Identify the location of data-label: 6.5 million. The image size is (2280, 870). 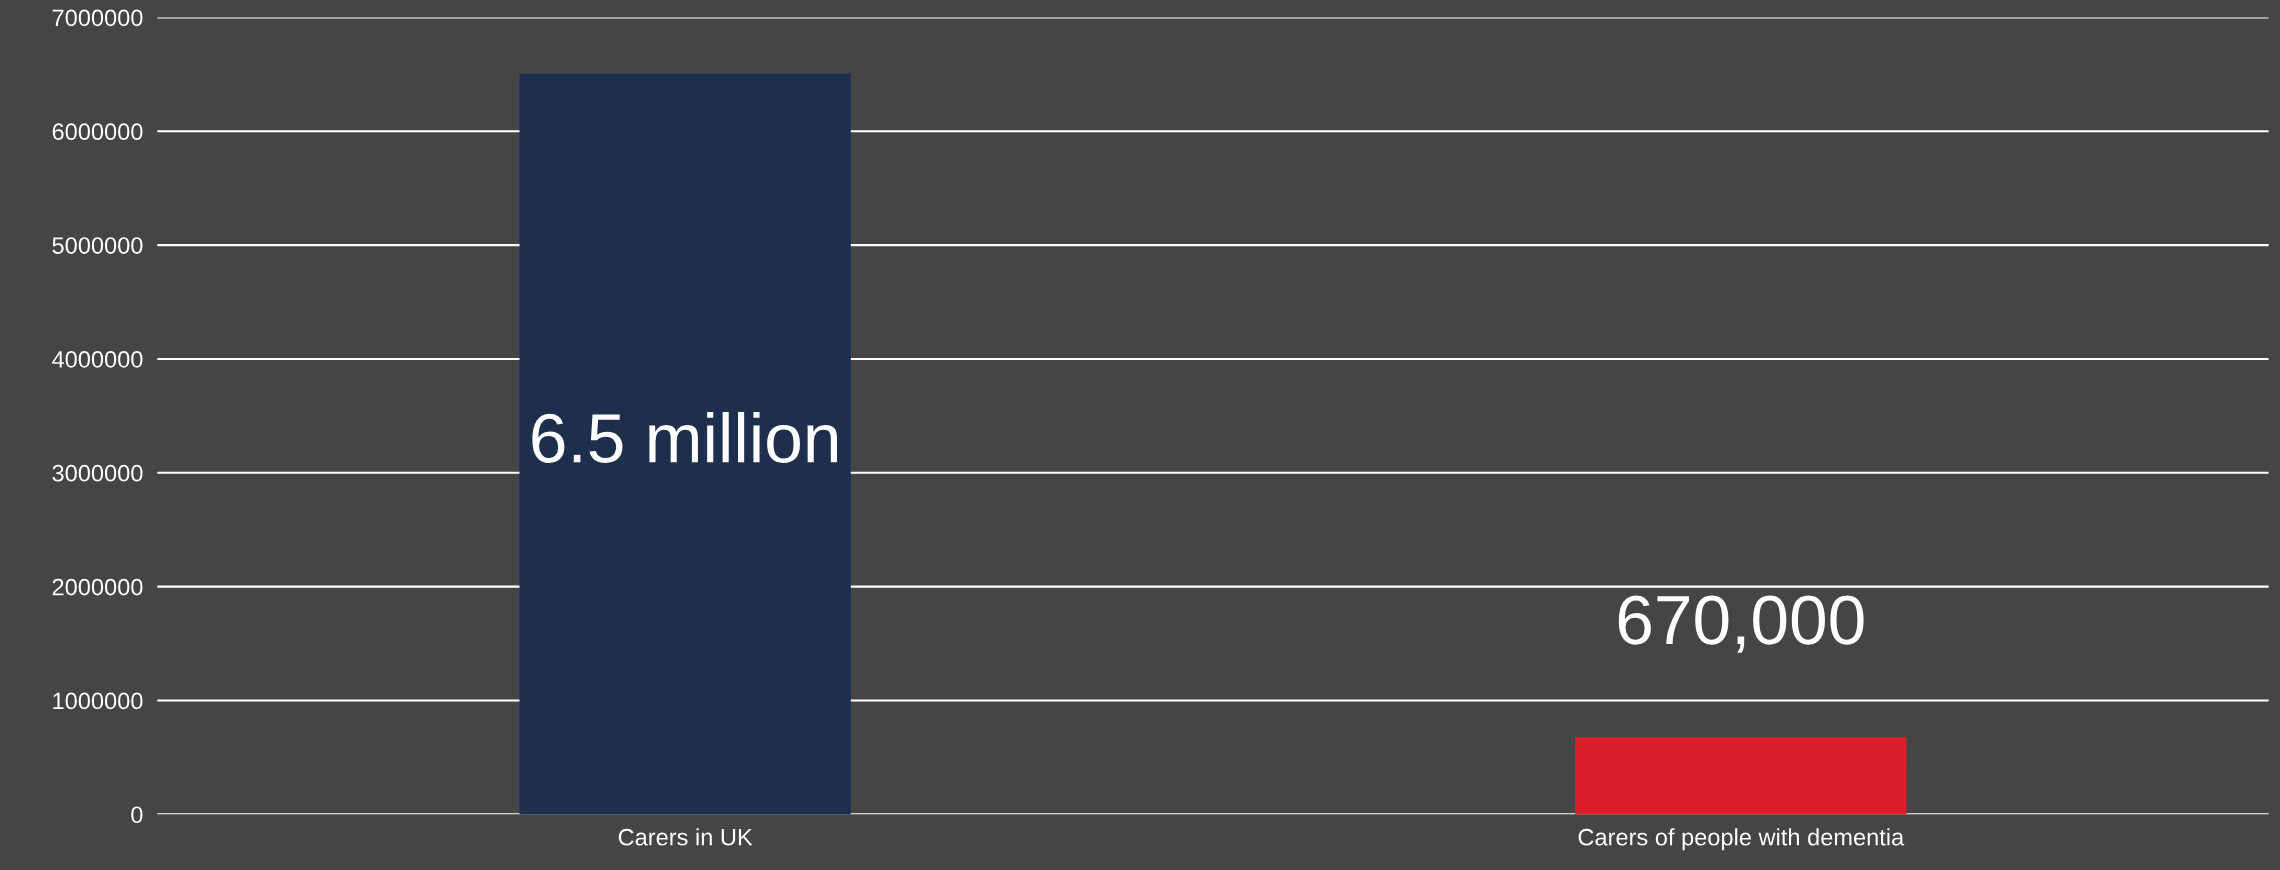
(684, 437).